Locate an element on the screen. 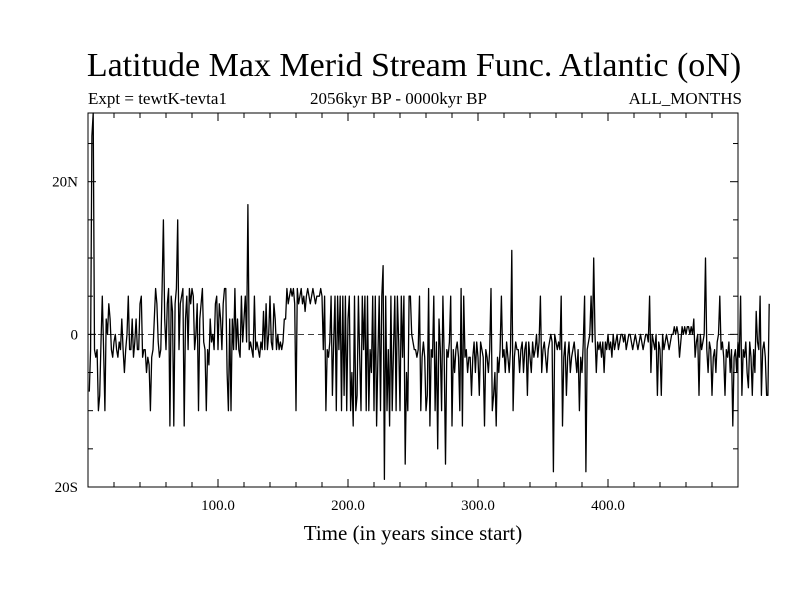 This screenshot has width=800, height=600. months-label: ALL_MONTHS is located at coordinates (685, 98).